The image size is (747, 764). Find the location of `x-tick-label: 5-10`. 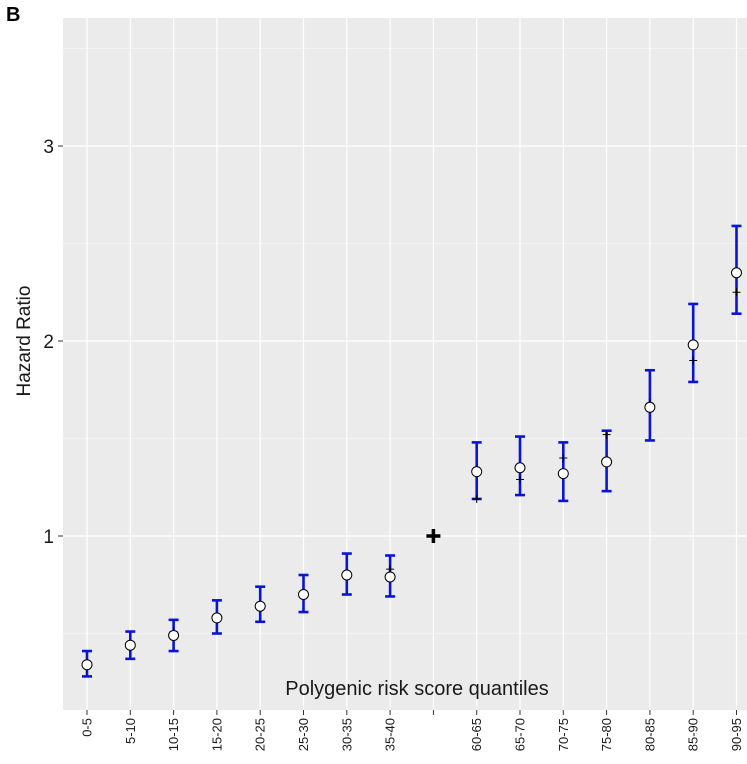

x-tick-label: 5-10 is located at coordinates (130, 731).